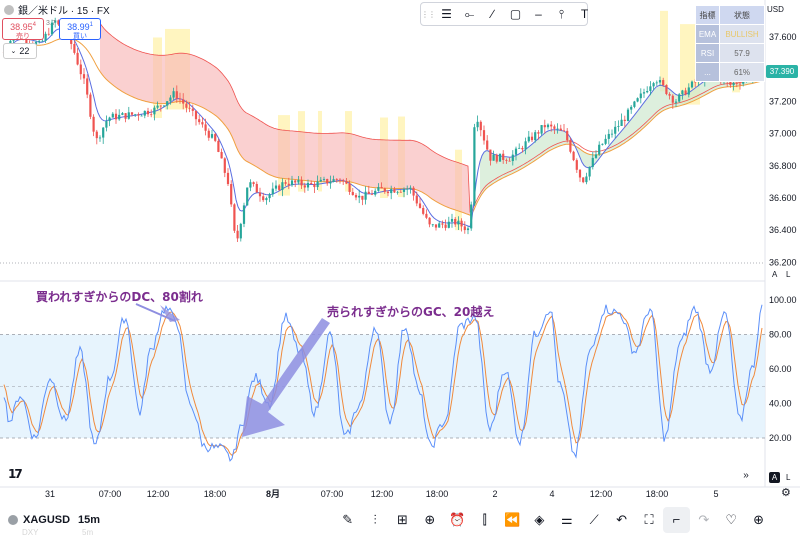 This screenshot has height=548, width=800. Describe the element at coordinates (775, 9) in the screenshot. I see `currency-label: USD` at that location.